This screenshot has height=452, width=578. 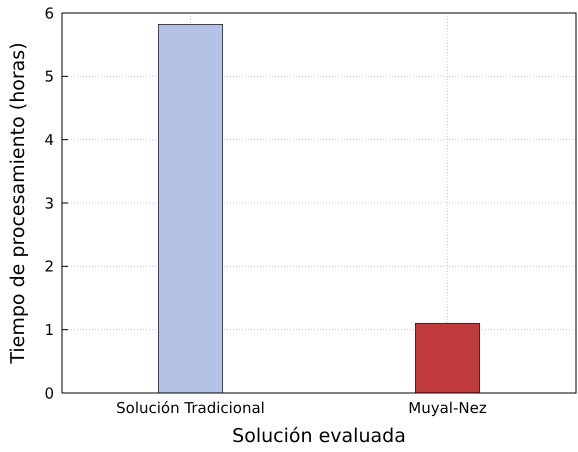 What do you see at coordinates (49, 77) in the screenshot?
I see `y-tick-label: 5` at bounding box center [49, 77].